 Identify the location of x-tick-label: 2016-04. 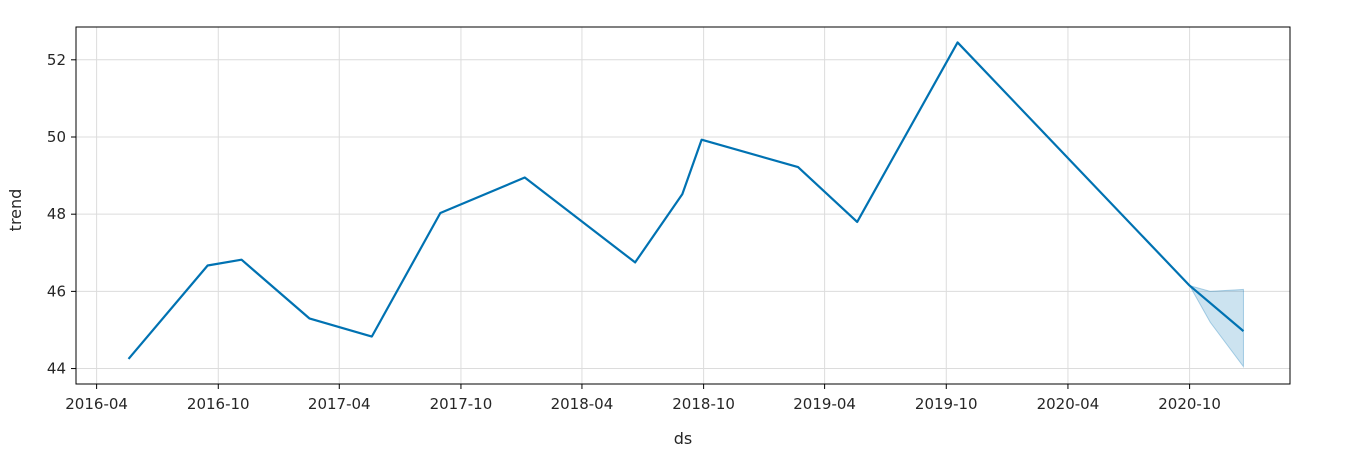
(96, 404).